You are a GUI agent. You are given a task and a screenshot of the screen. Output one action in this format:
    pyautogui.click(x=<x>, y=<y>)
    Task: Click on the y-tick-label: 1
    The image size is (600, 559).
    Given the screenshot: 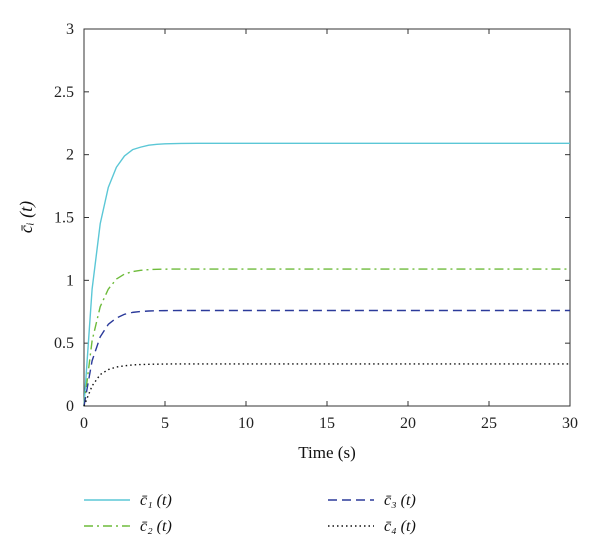 What is the action you would take?
    pyautogui.click(x=70, y=280)
    